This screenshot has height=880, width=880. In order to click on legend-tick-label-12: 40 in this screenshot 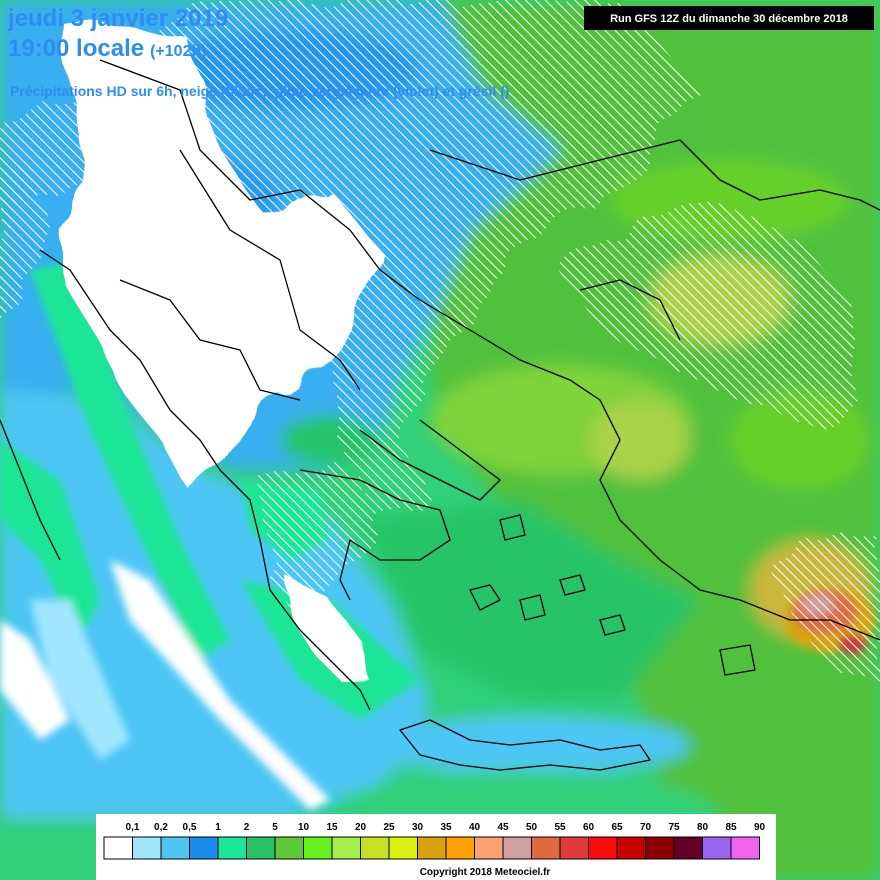, I will do `click(475, 827)`.